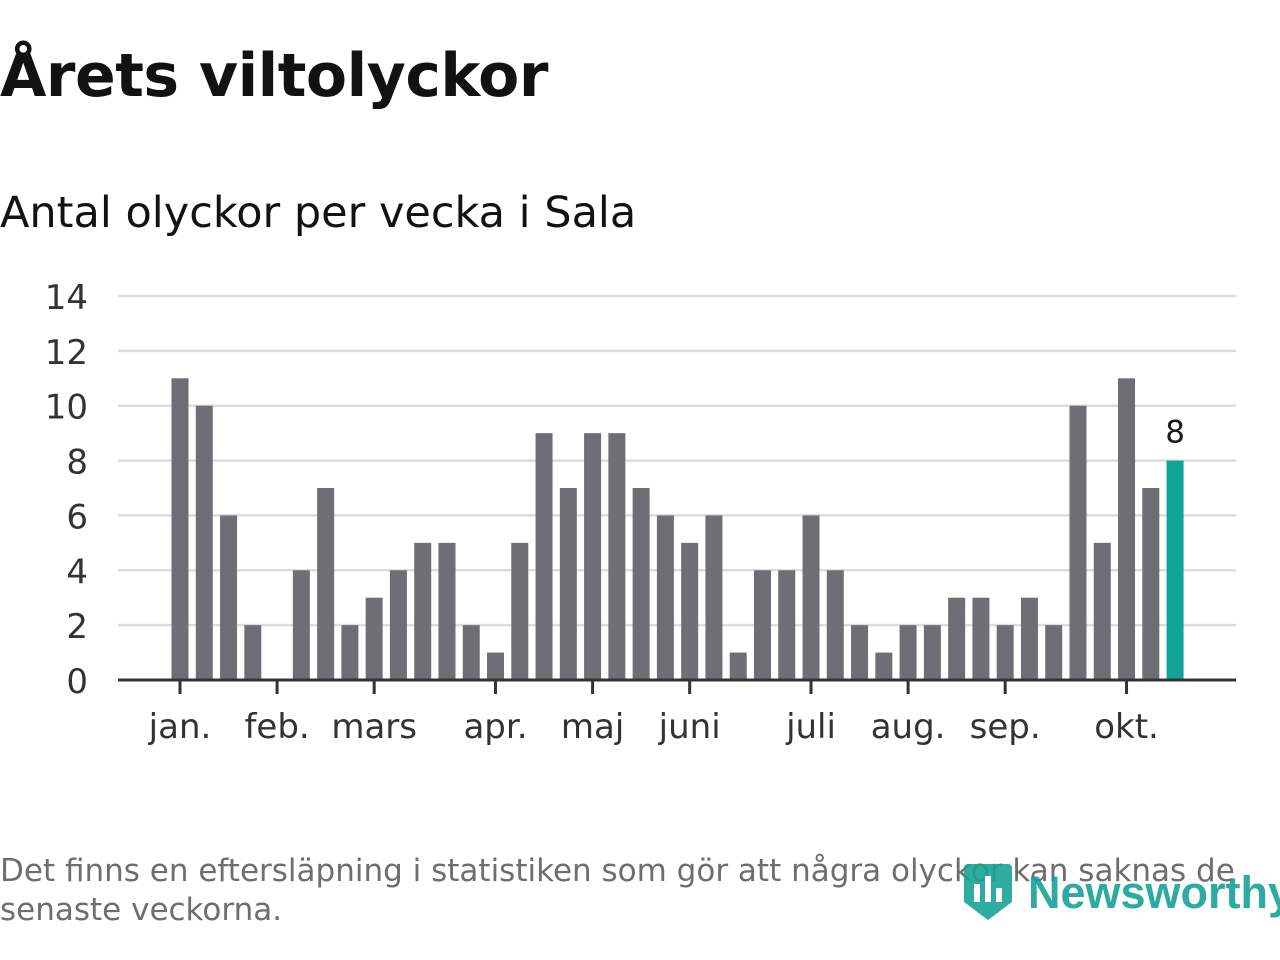  I want to click on brand-logo: Newsworthy, so click(1121, 893).